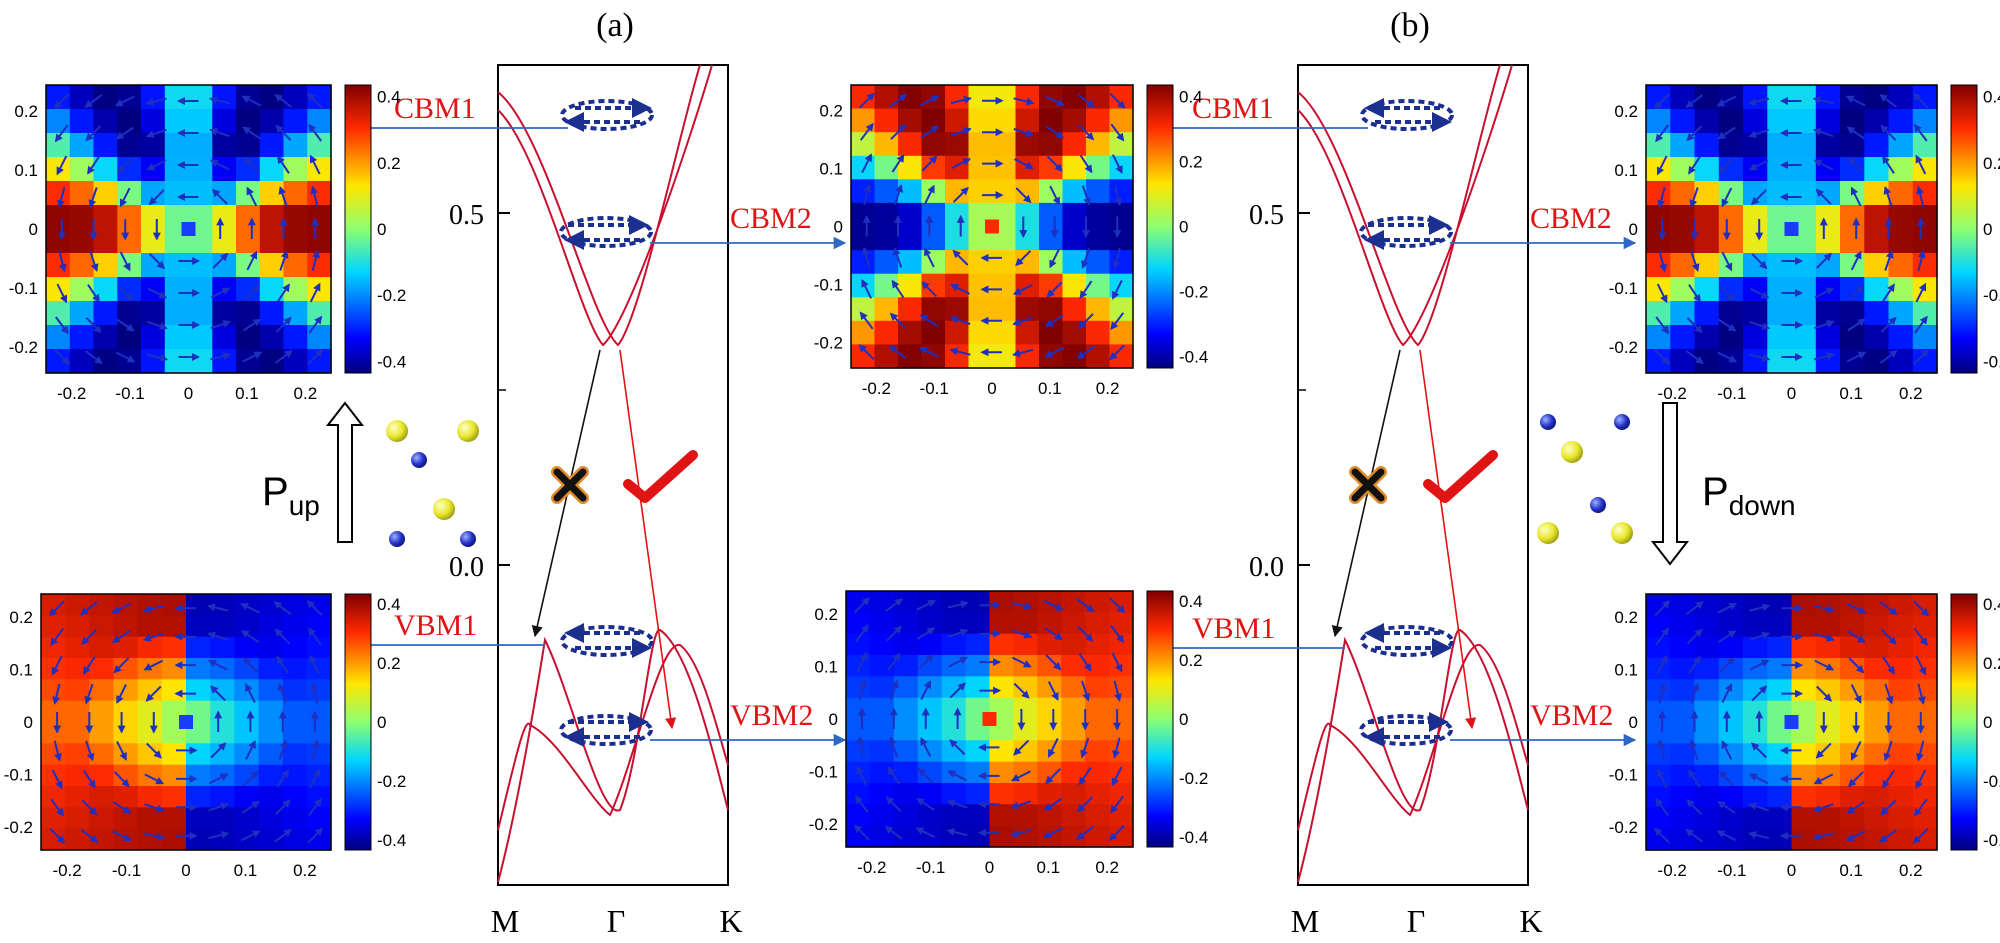 The height and width of the screenshot is (943, 2000). Describe the element at coordinates (1266, 215) in the screenshot. I see `y-tick-label: 0.5` at that location.